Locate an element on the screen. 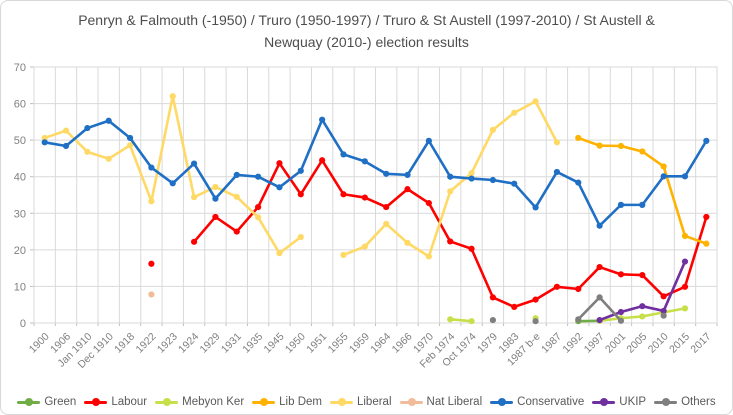  x-axis-label: 1924 is located at coordinates (188, 343).